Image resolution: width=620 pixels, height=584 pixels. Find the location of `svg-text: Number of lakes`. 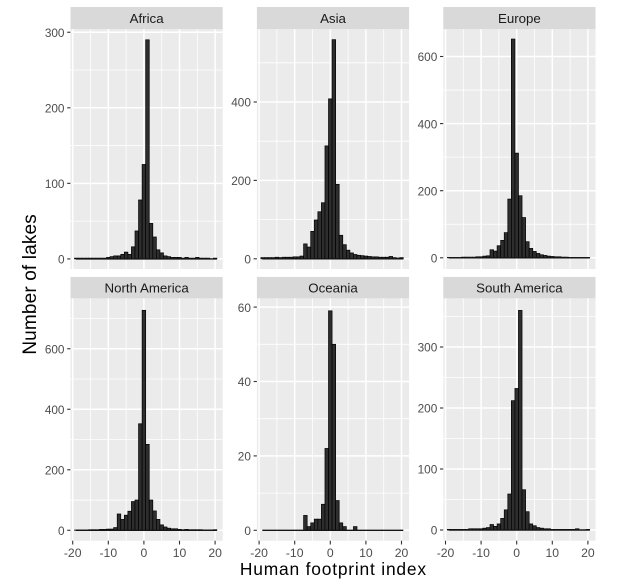

svg-text: Number of lakes is located at coordinates (30, 284).